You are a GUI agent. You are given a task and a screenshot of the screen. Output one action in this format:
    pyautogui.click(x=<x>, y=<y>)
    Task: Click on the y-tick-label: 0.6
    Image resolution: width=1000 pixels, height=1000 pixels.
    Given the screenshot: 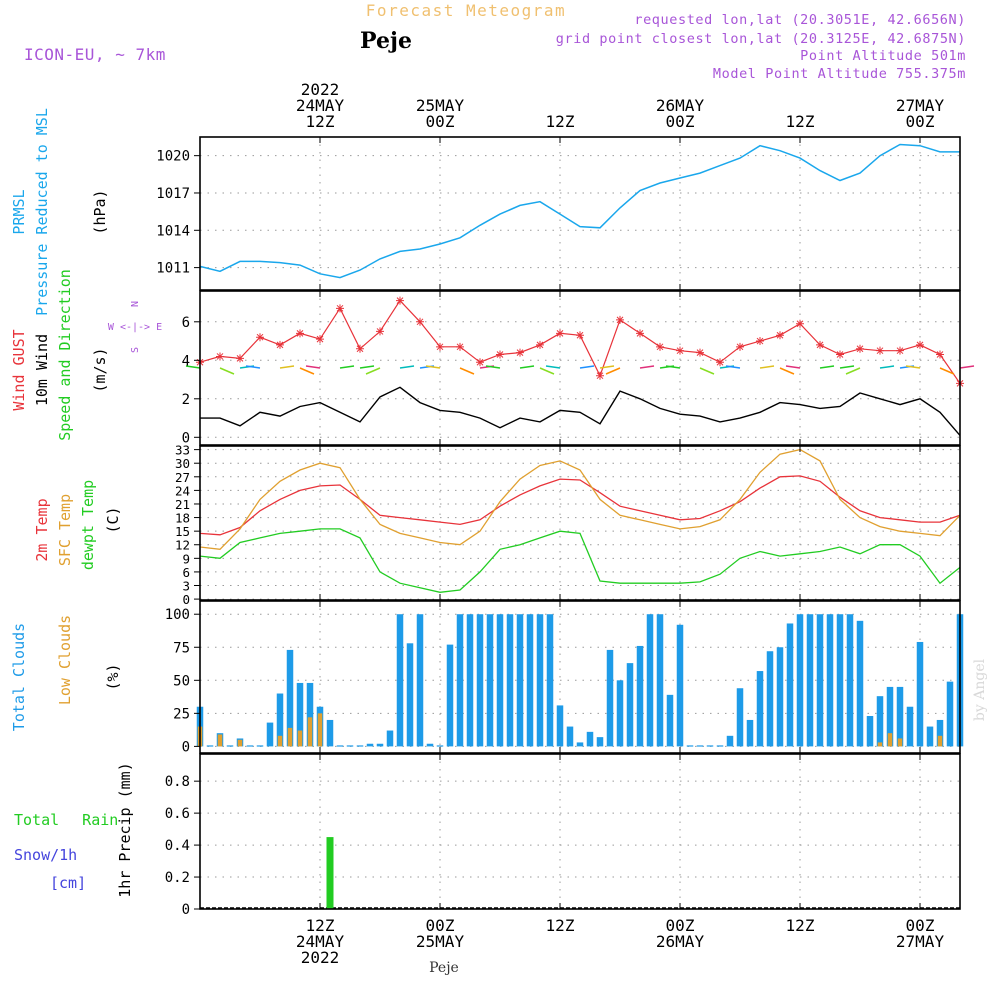 What is the action you would take?
    pyautogui.click(x=177, y=814)
    